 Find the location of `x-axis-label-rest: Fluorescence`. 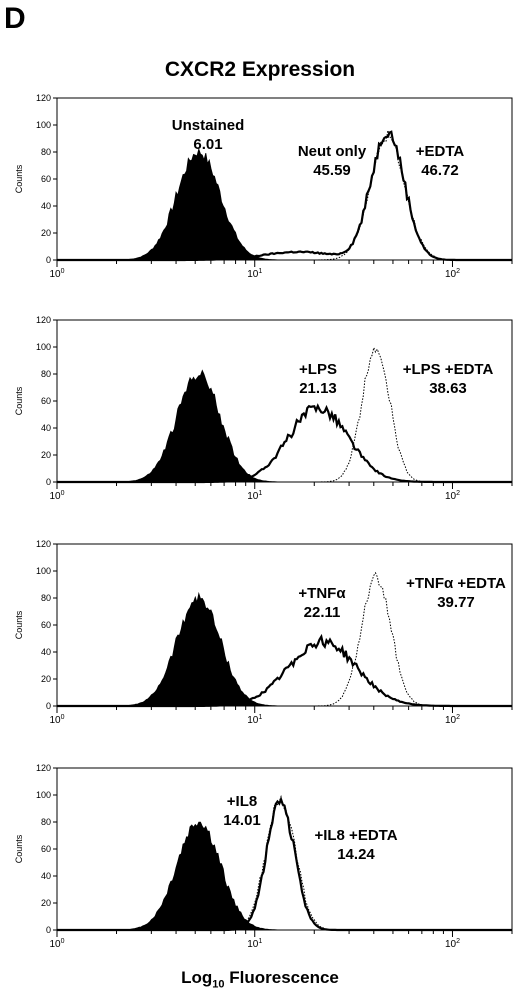

x-axis-label-rest: Fluorescence is located at coordinates (281, 977).